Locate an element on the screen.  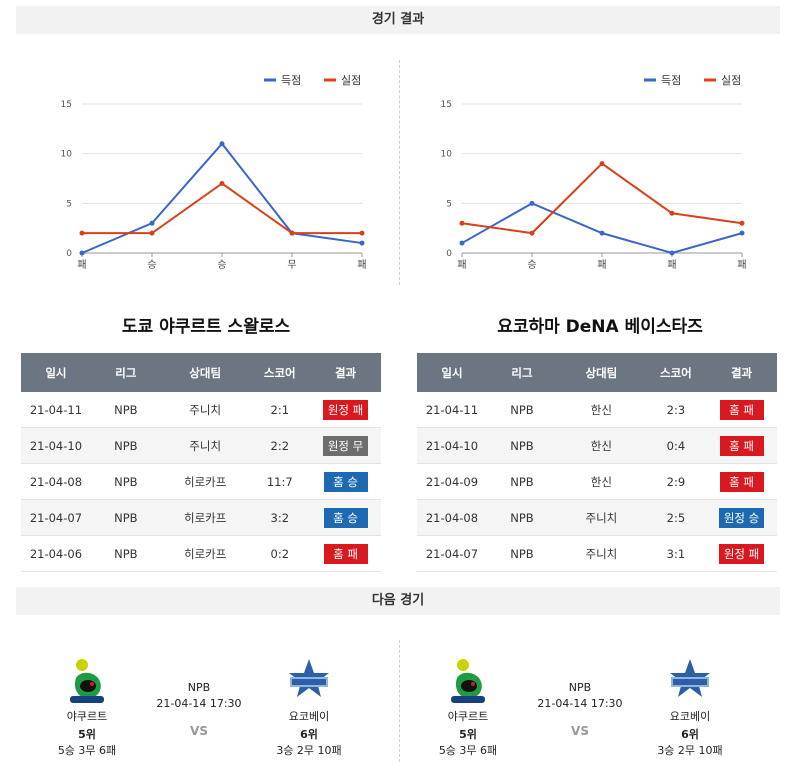
cell-result: 홈 승 is located at coordinates (345, 481).